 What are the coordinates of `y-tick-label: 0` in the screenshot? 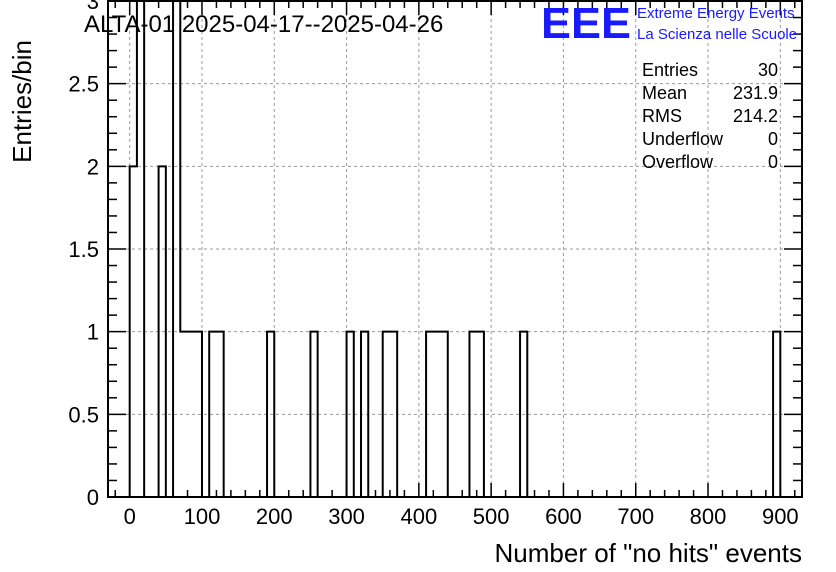 It's located at (93, 497).